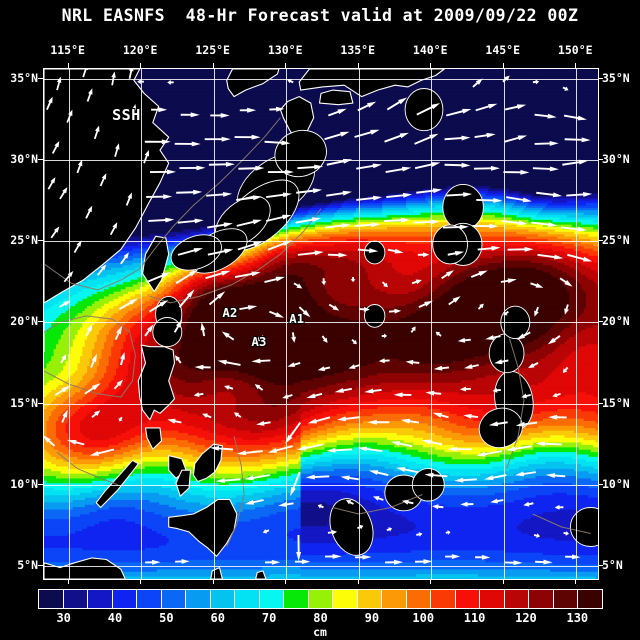  I want to click on lat-tick-label-5-left: 5°N, so click(27, 565).